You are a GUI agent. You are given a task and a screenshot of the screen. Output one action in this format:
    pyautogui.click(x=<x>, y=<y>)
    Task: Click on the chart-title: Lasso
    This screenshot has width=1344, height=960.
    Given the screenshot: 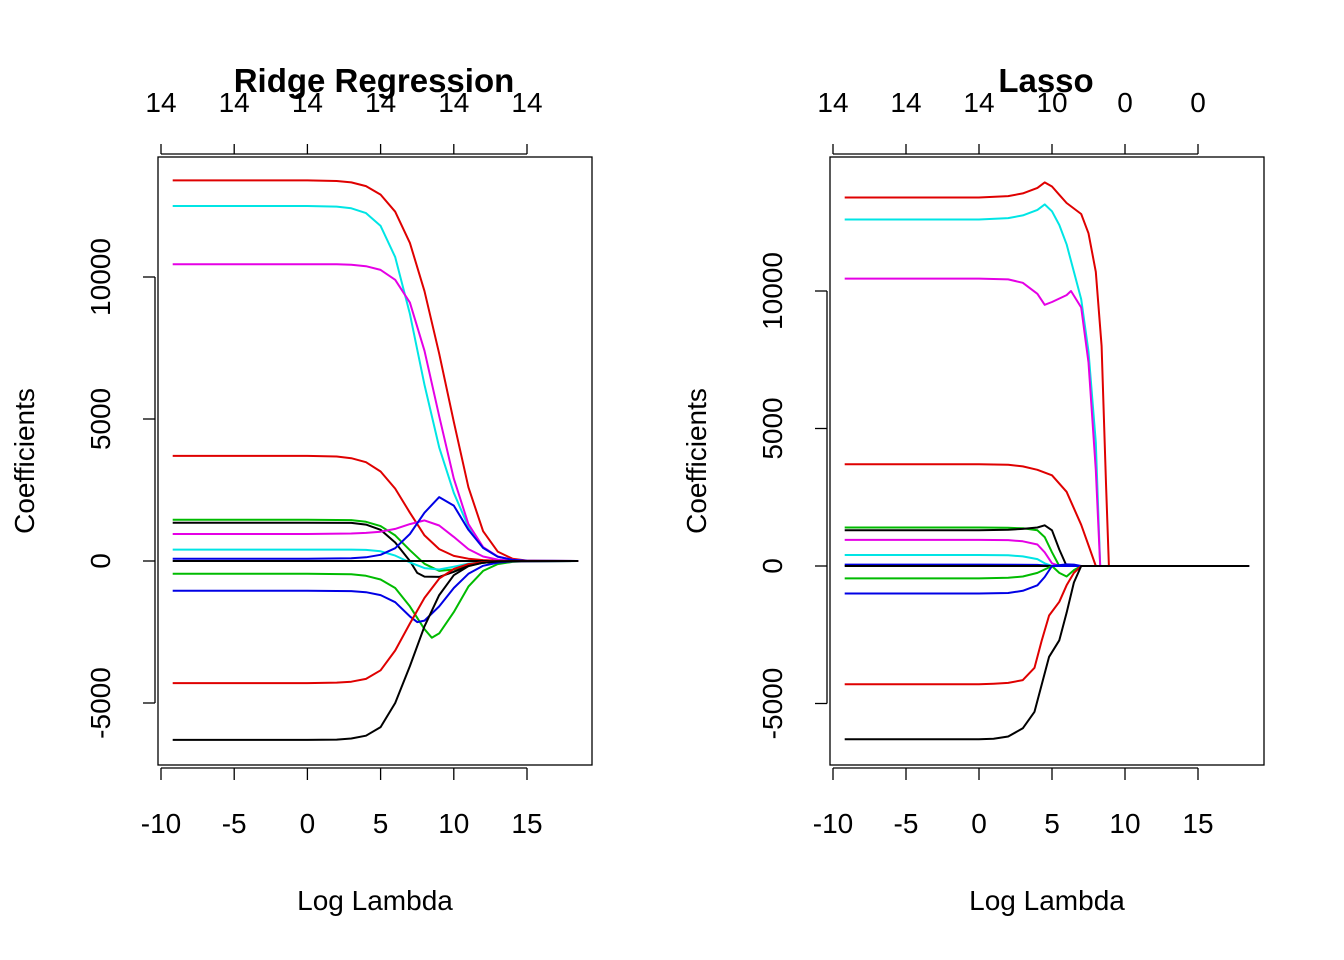 What is the action you would take?
    pyautogui.click(x=1045, y=80)
    